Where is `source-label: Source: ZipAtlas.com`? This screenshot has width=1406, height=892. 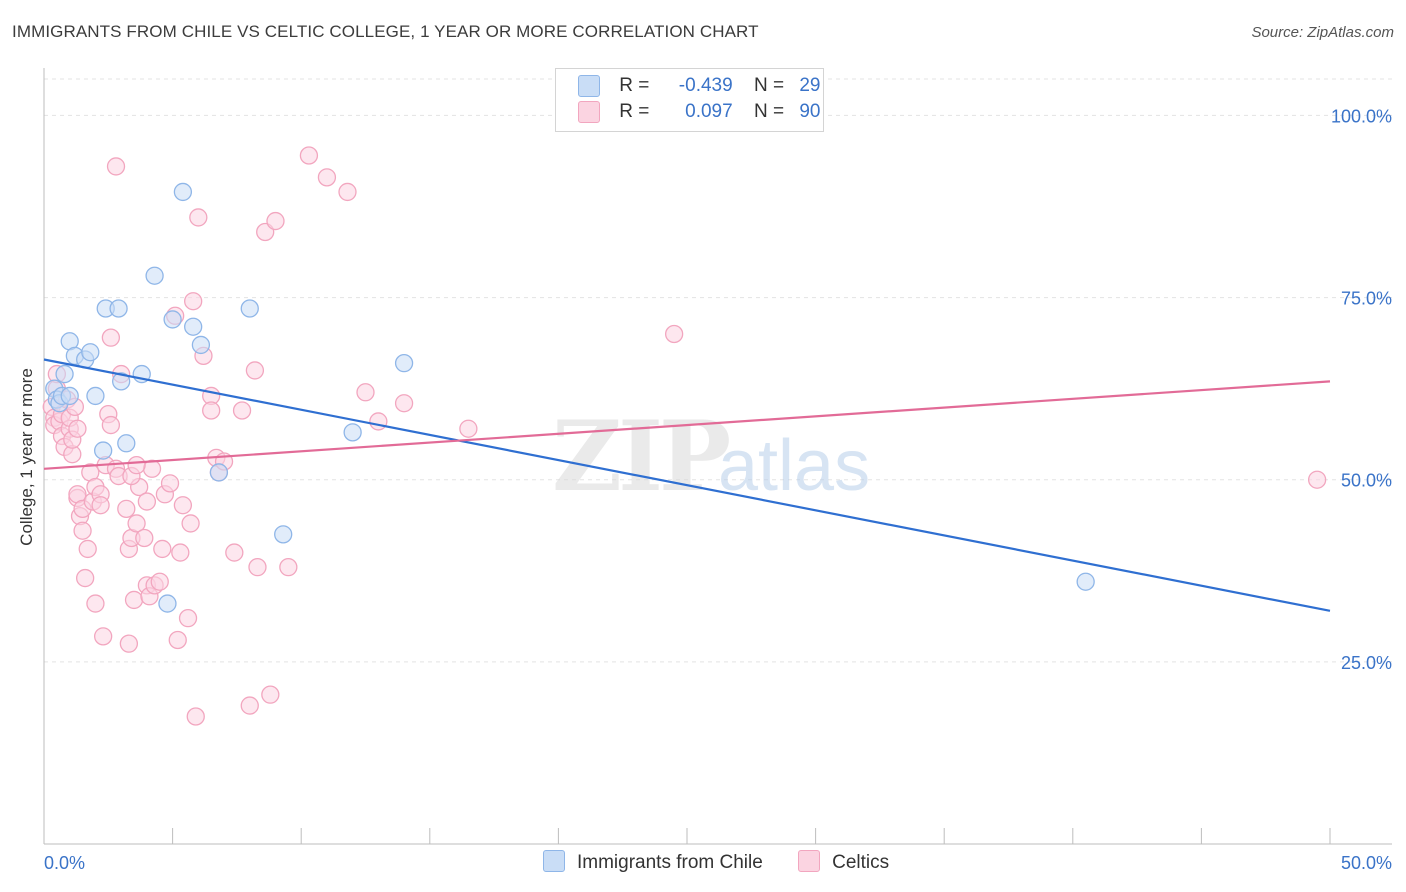
source-label: Source: ZipAtlas.com is located at coordinates (1322, 32).